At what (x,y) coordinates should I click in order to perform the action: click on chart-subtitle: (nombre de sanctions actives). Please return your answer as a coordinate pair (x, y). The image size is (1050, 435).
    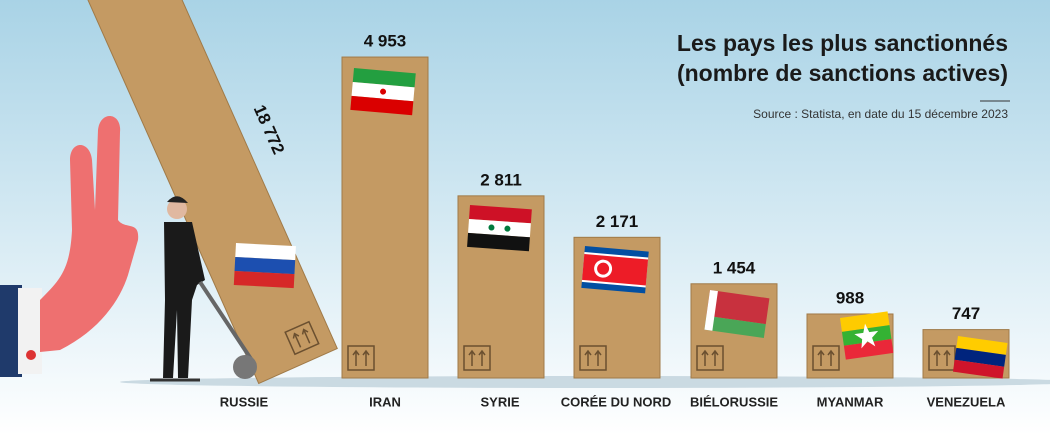
    Looking at the image, I should click on (842, 73).